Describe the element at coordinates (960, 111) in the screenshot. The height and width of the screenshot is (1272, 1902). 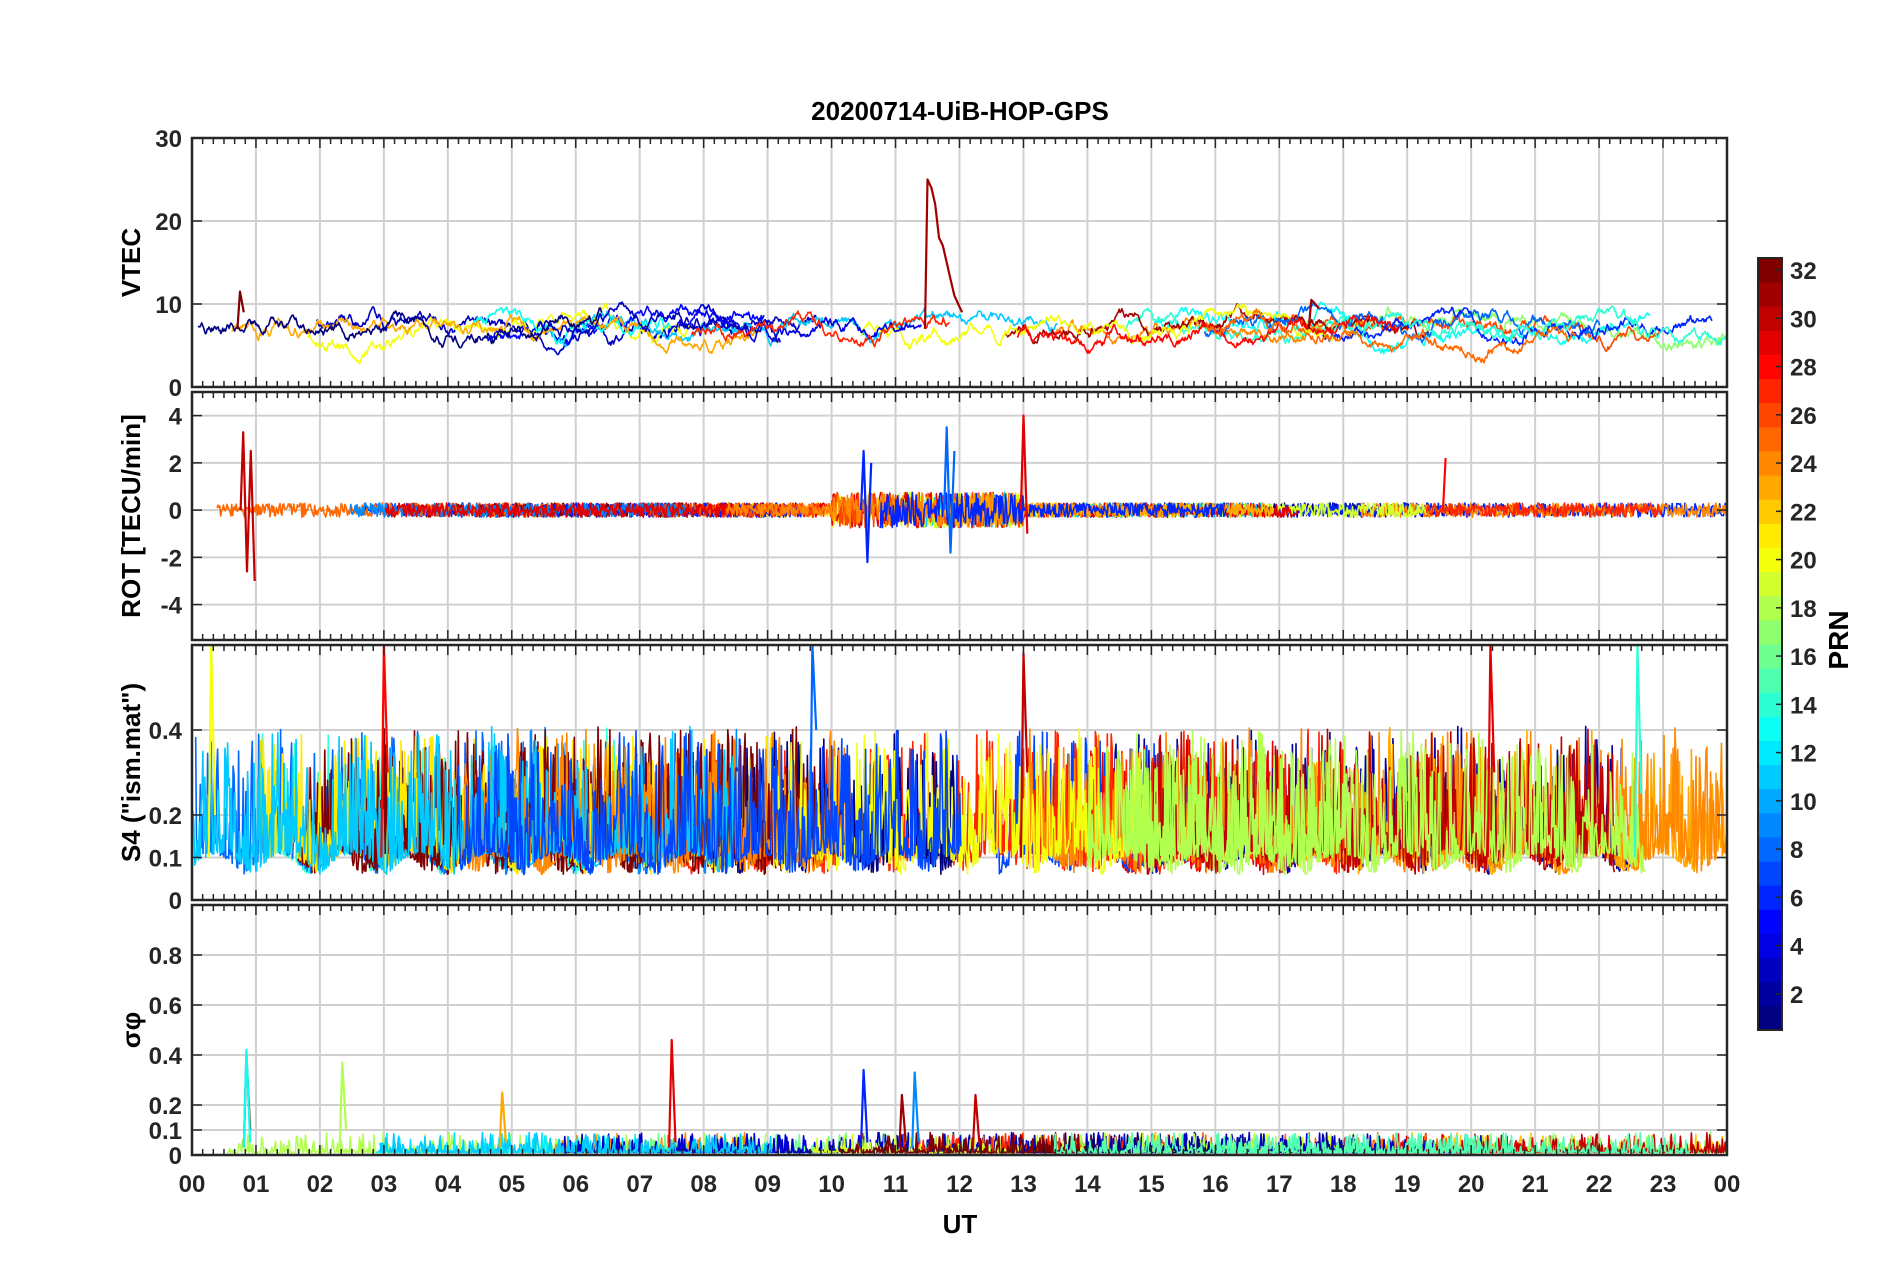
I see `chart-title: 20200714-UiB-HOP-GPS` at that location.